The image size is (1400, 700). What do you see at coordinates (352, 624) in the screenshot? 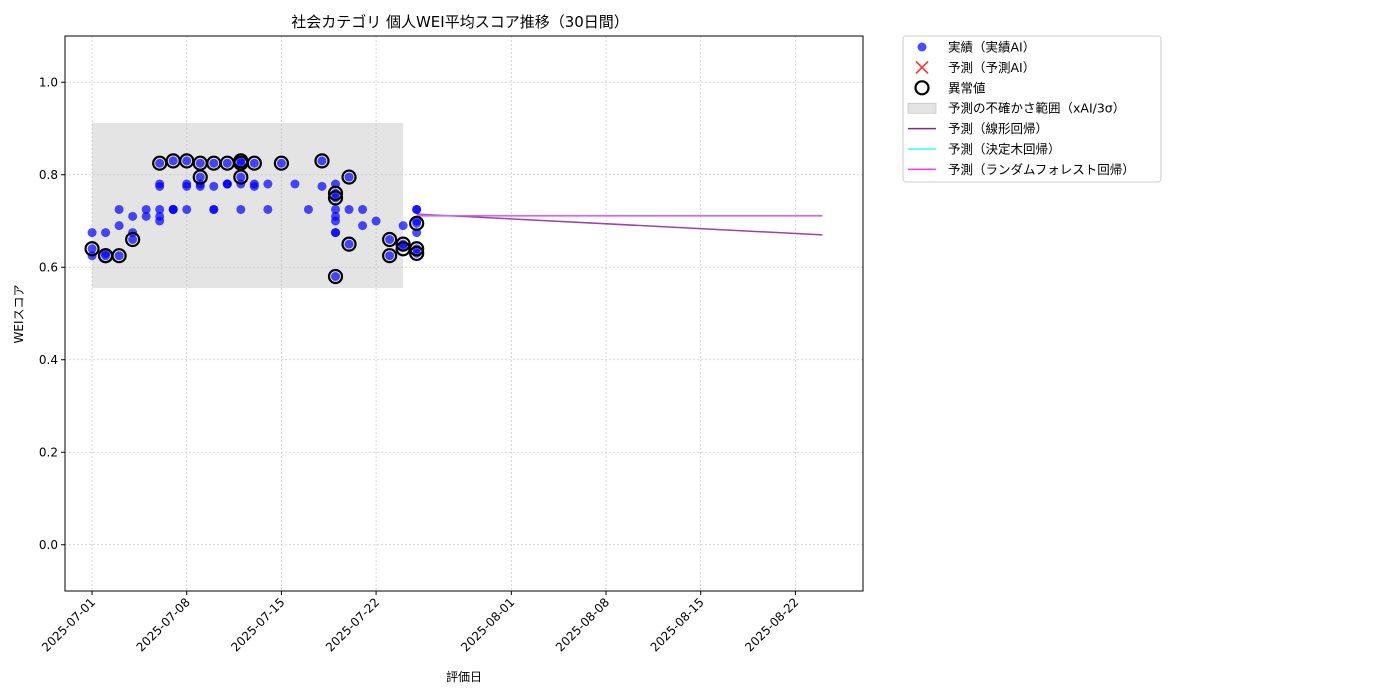
I see `x-tick-label: 2025-07-22` at bounding box center [352, 624].